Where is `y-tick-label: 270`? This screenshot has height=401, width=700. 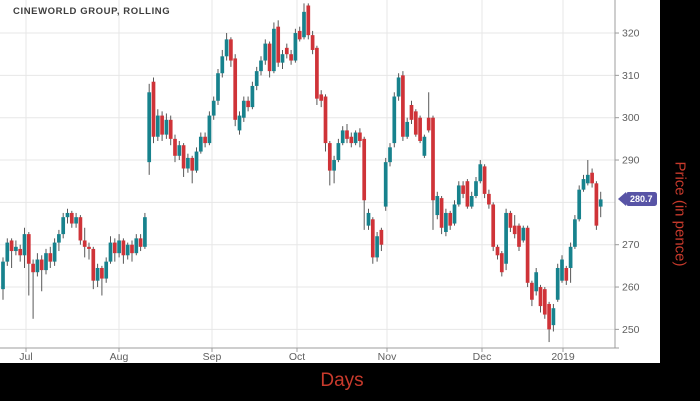 y-tick-label: 270 is located at coordinates (631, 245).